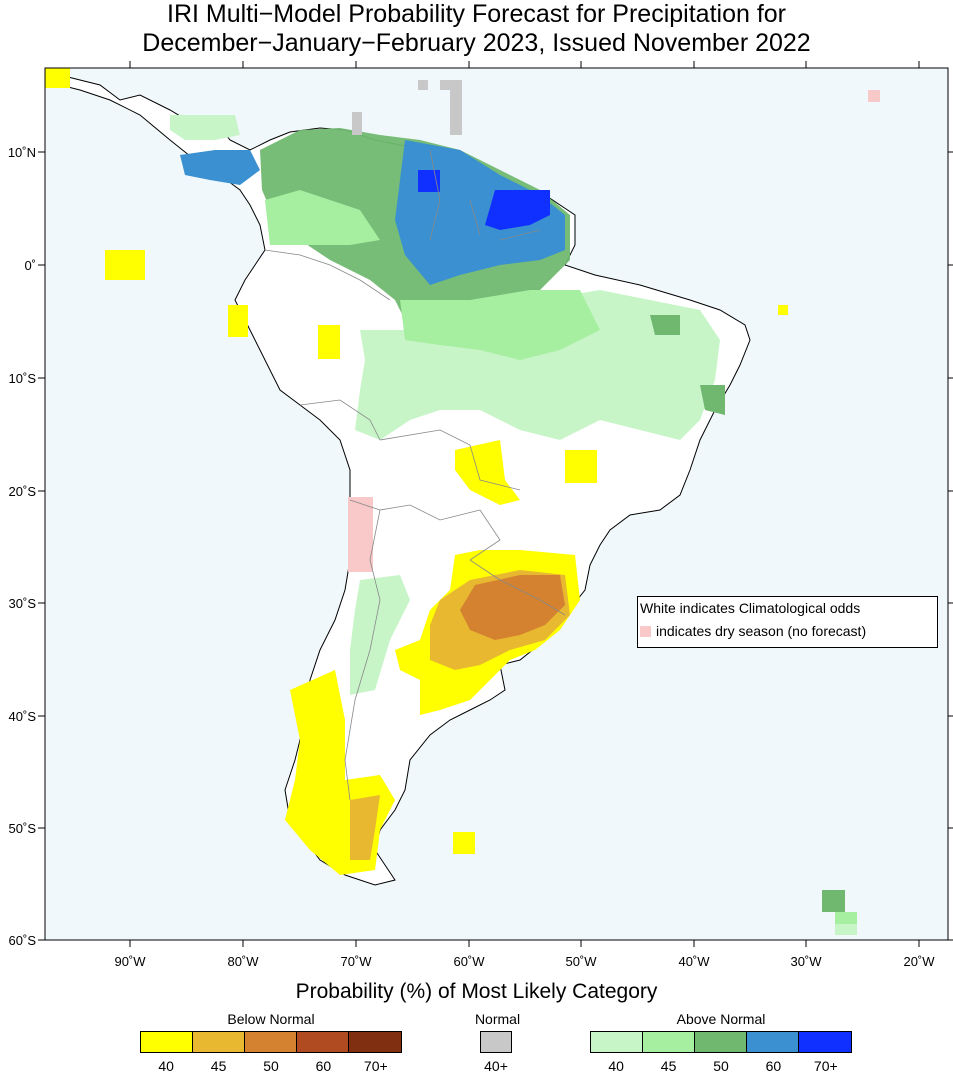 The height and width of the screenshot is (1074, 953). What do you see at coordinates (22, 152) in the screenshot?
I see `lat-label: 10˚N` at bounding box center [22, 152].